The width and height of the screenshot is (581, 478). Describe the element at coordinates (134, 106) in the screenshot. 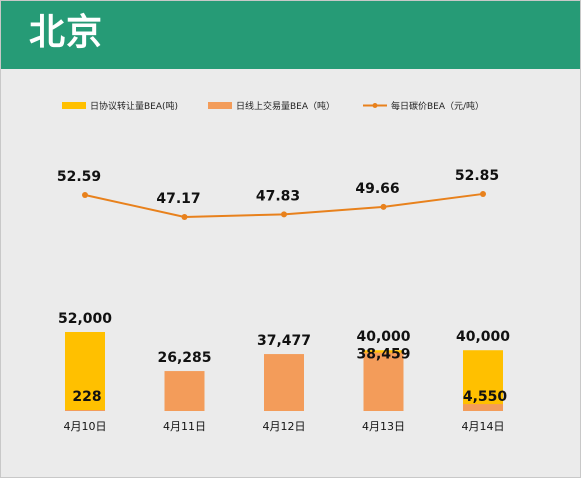

I see `legend-label-agreement: 日协议转让量BEA(吨)` at that location.